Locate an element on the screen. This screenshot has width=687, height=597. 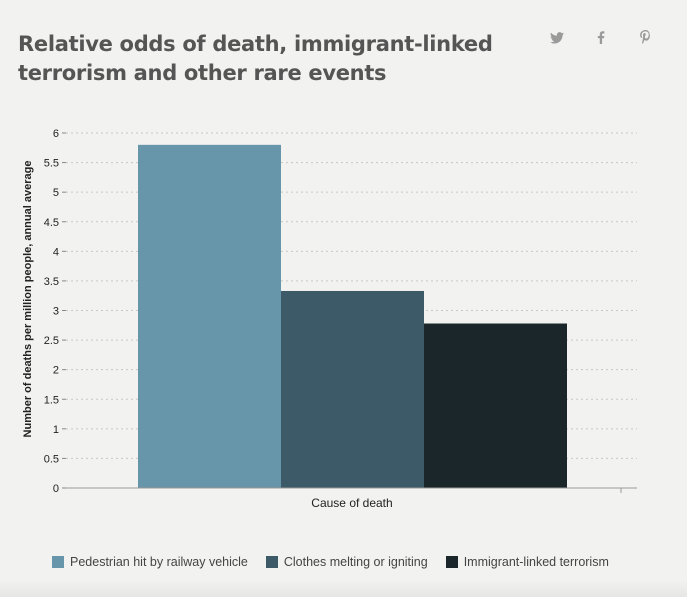
legend-item: Immigrant-linked terrorism is located at coordinates (527, 562).